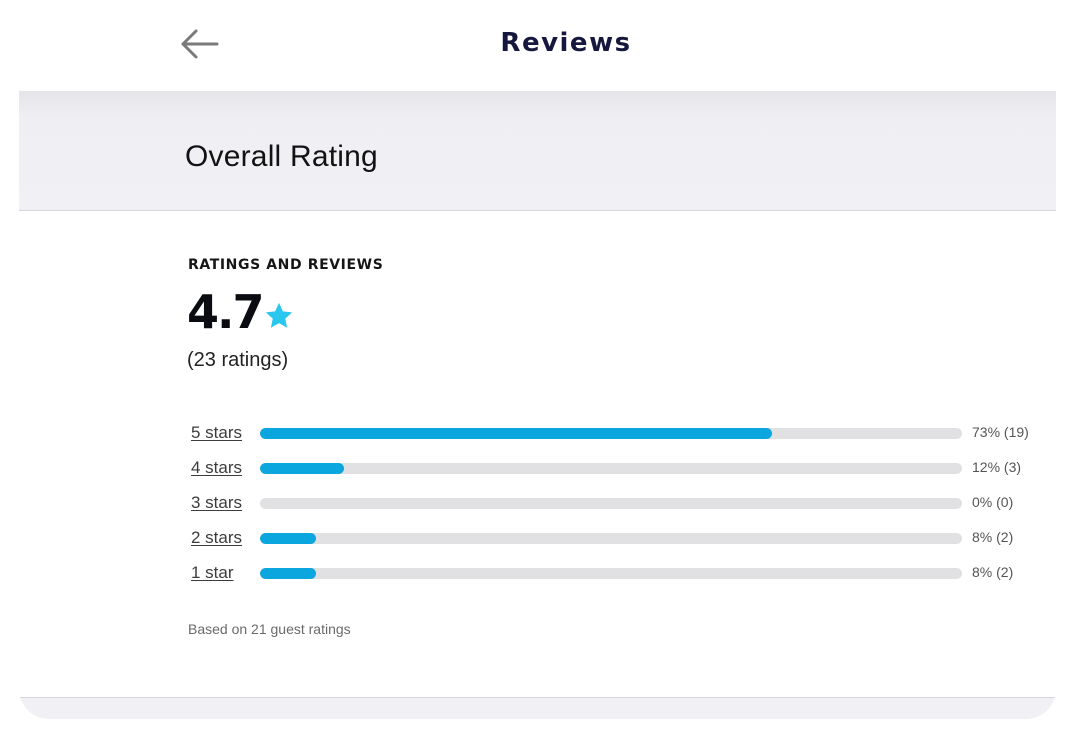 The image size is (1072, 732). Describe the element at coordinates (217, 432) in the screenshot. I see `rating-row-label: 5 stars` at that location.